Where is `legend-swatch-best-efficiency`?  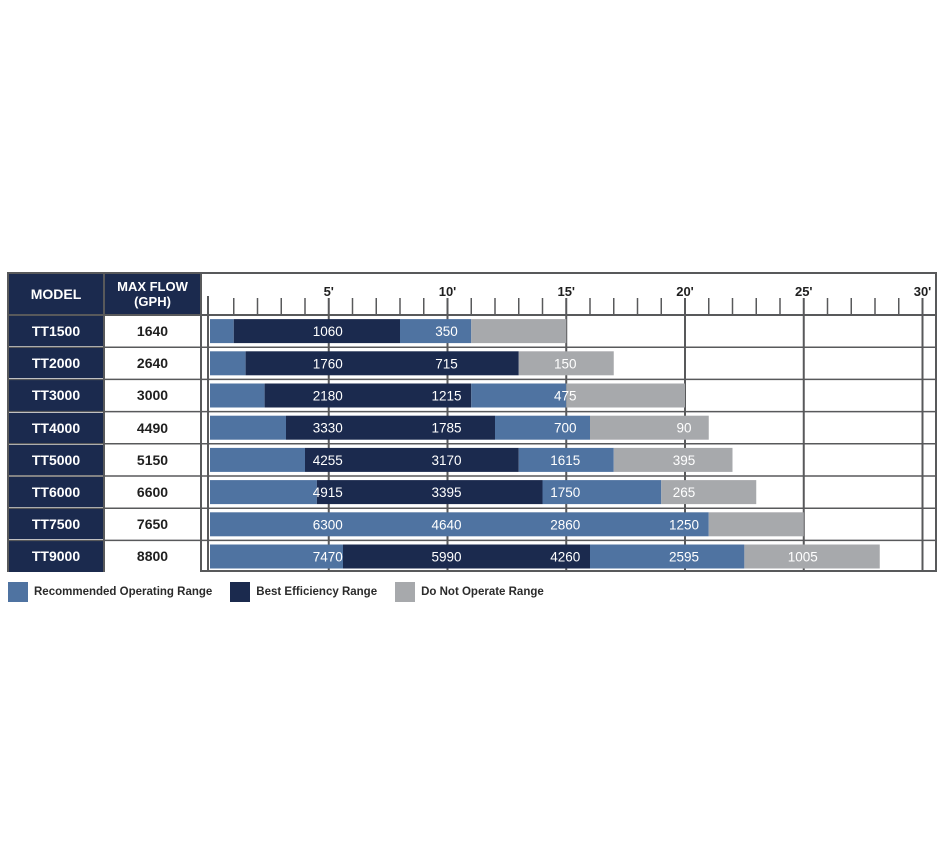
legend-swatch-best-efficiency is located at coordinates (240, 592).